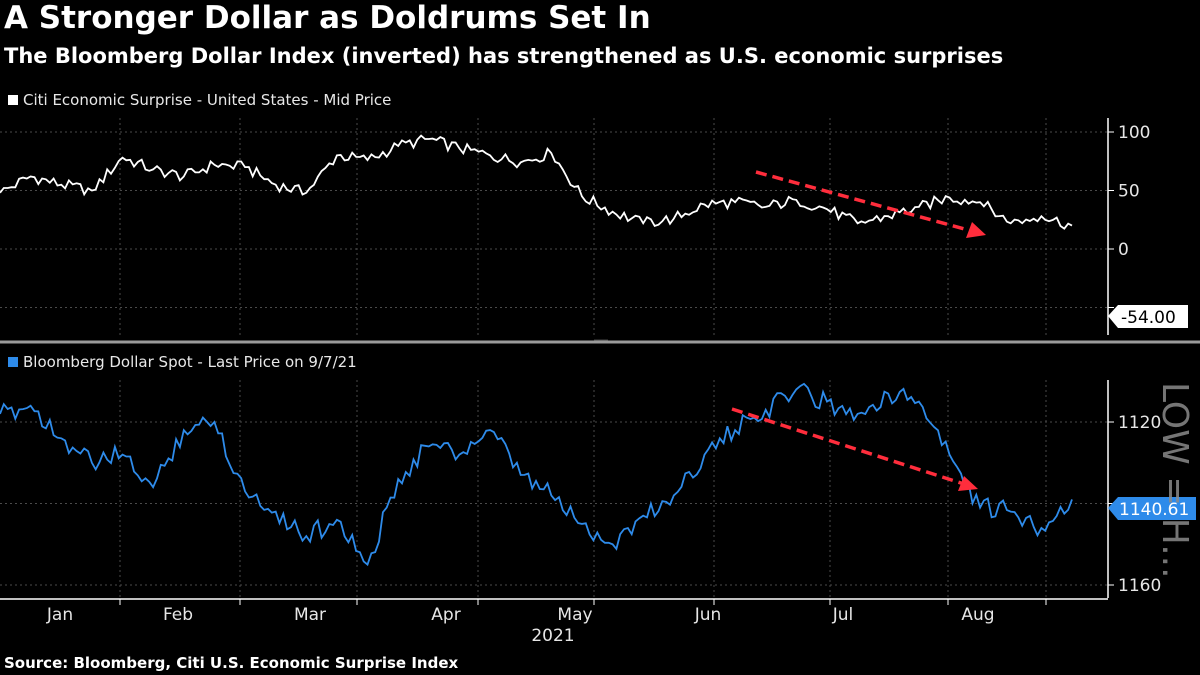 This screenshot has width=1200, height=675. What do you see at coordinates (870, 204) in the screenshot?
I see `annotation-arrow-upper` at bounding box center [870, 204].